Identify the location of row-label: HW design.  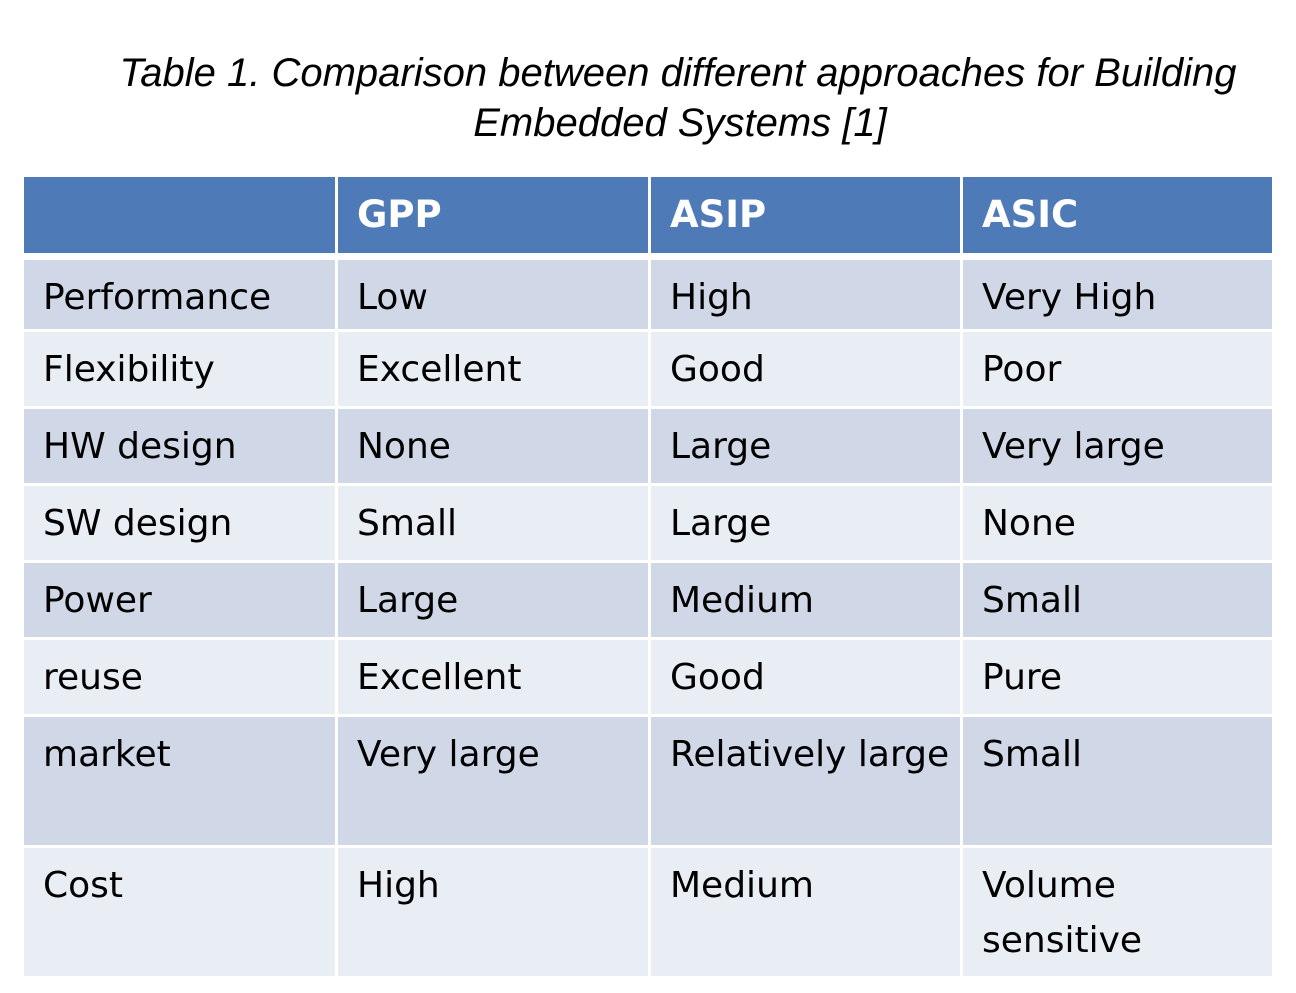
(179, 444).